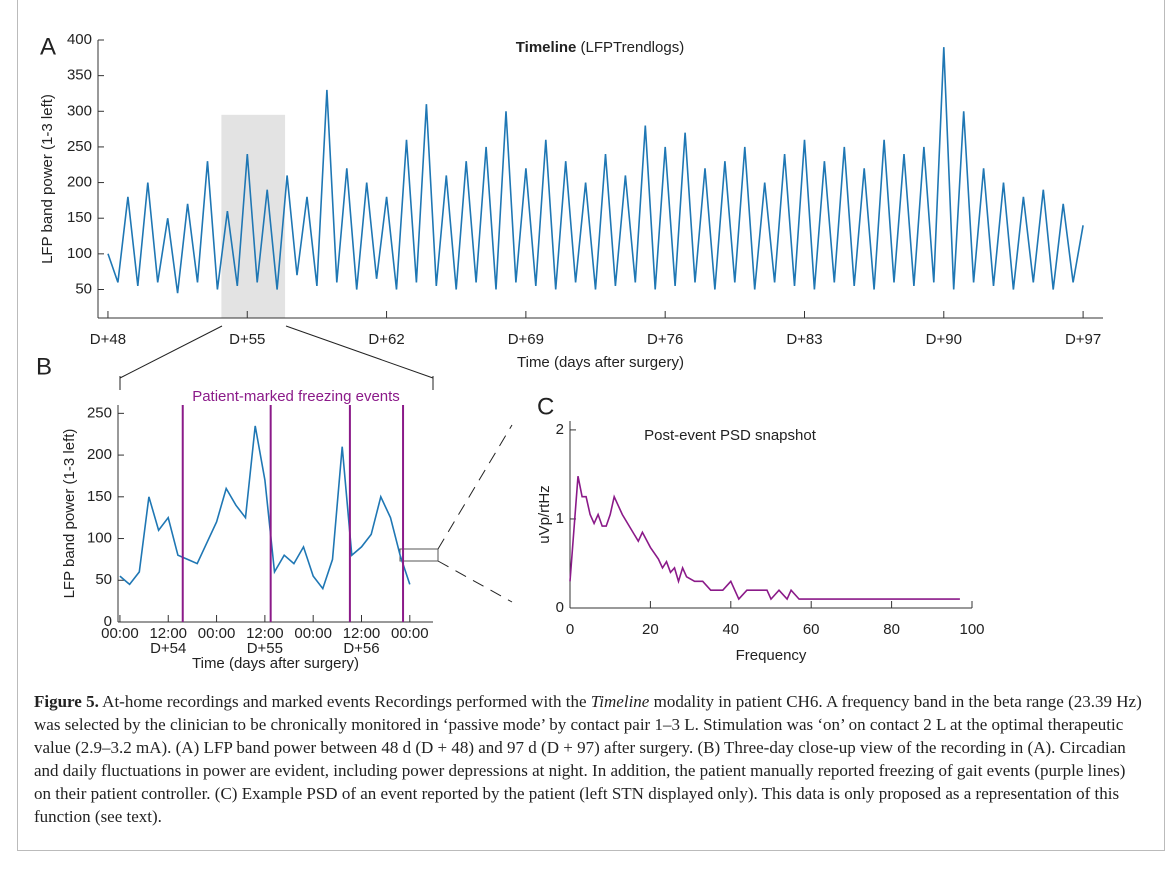 The width and height of the screenshot is (1171, 883). I want to click on x-tick-label: D+62, so click(386, 339).